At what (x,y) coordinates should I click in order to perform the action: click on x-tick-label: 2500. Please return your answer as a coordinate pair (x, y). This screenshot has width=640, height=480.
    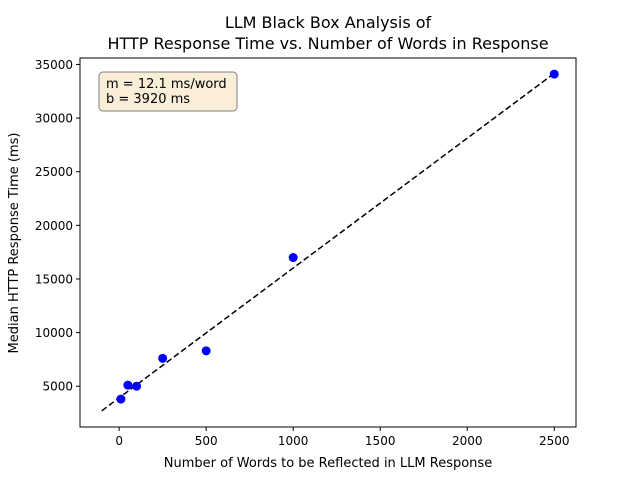
    Looking at the image, I should click on (554, 441).